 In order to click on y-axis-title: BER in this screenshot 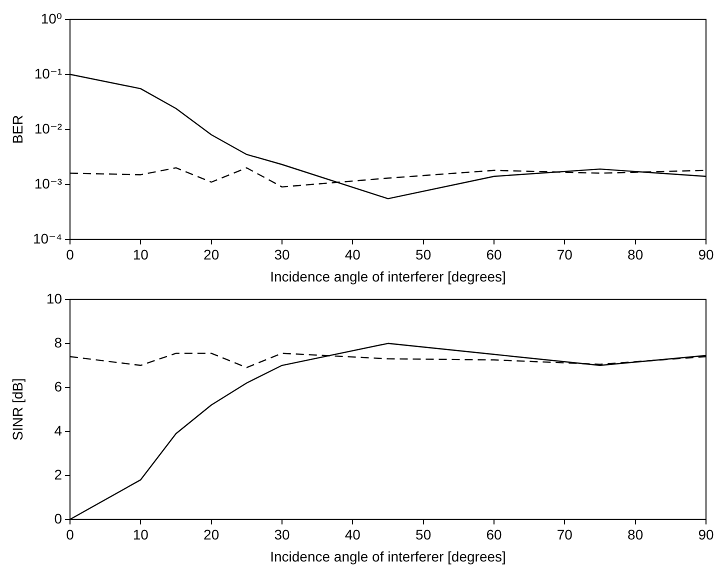, I will do `click(17, 129)`.